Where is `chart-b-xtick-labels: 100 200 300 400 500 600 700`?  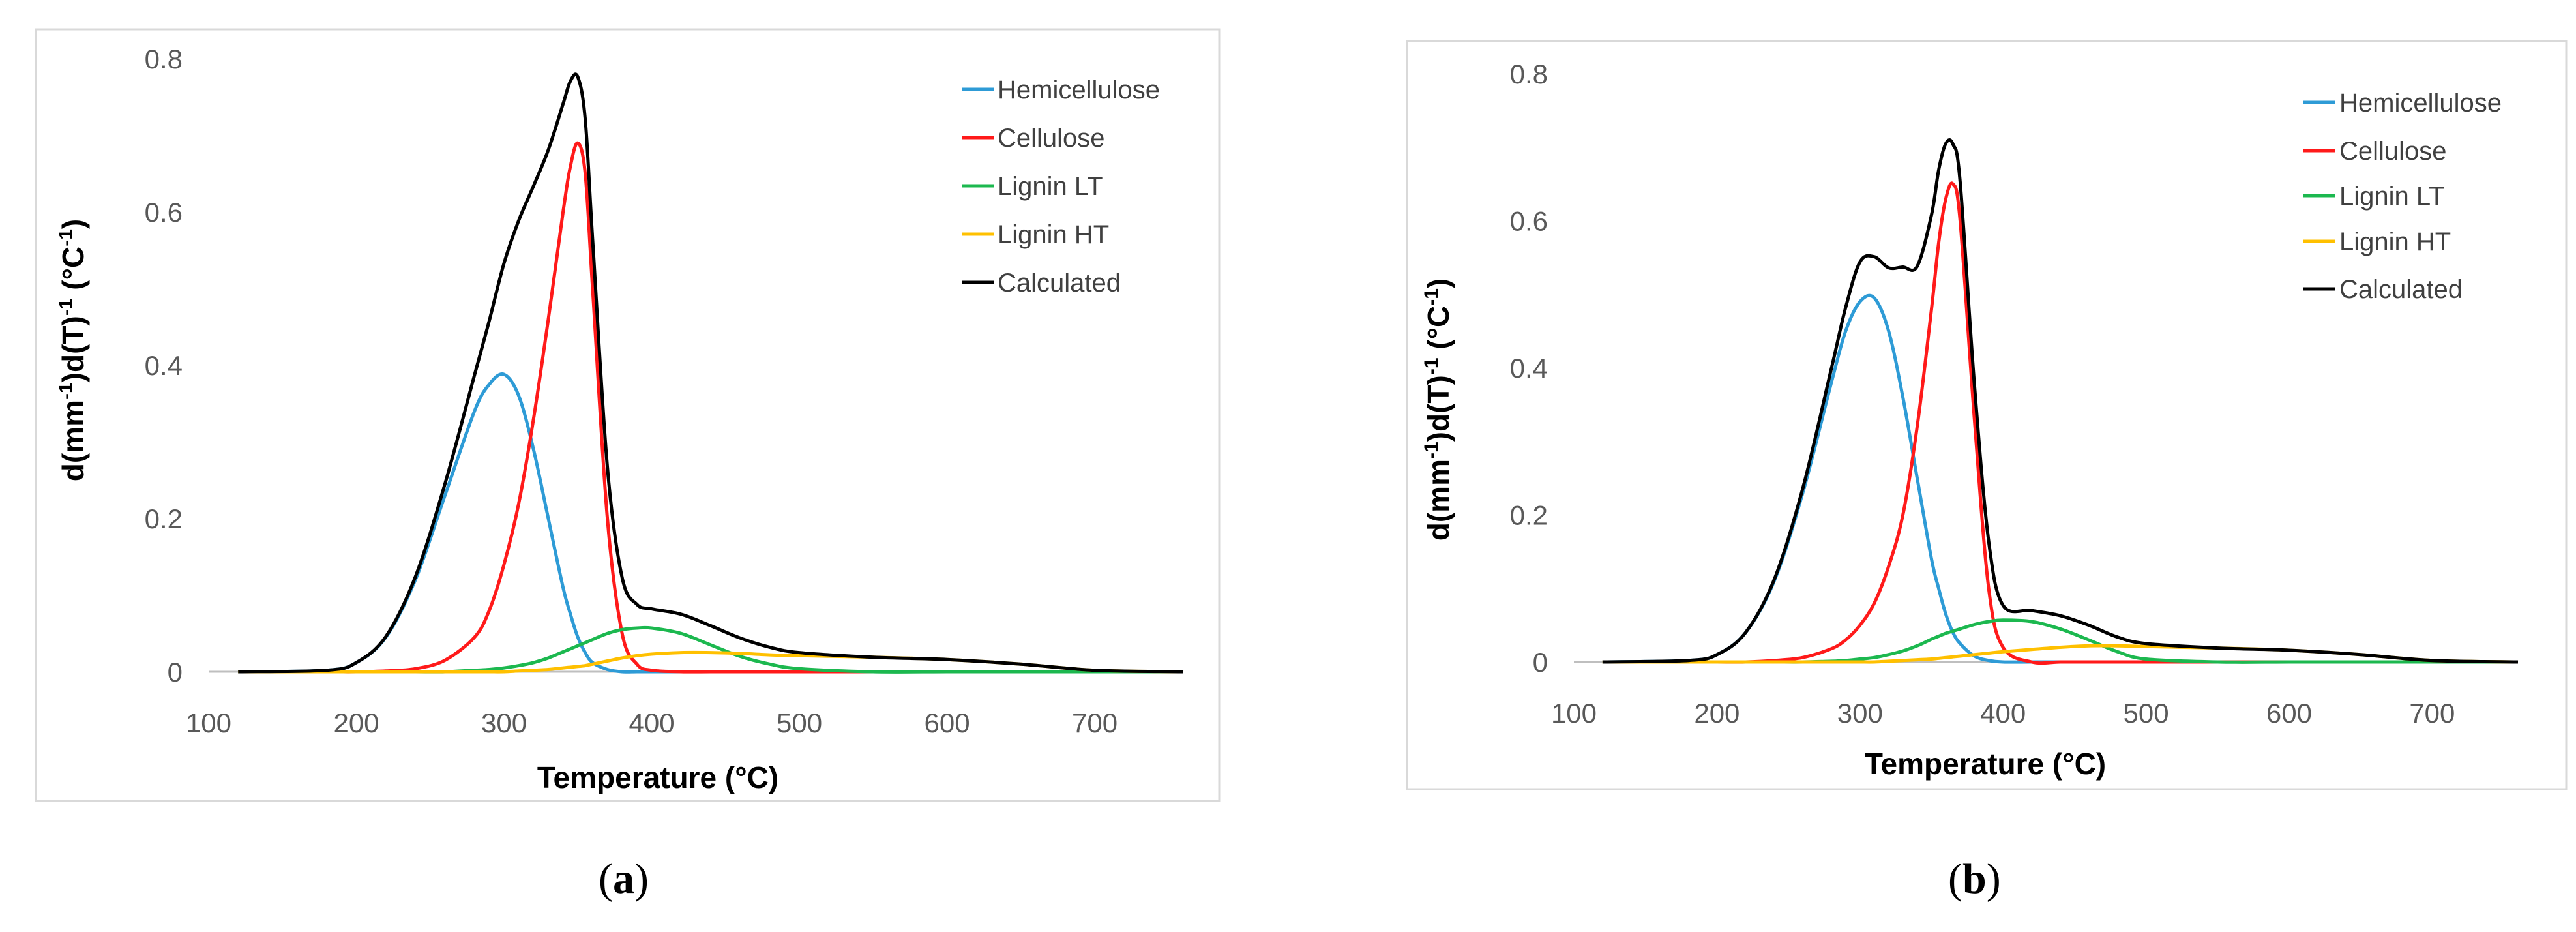
chart-b-xtick-labels: 100 200 300 400 500 600 700 is located at coordinates (2003, 713).